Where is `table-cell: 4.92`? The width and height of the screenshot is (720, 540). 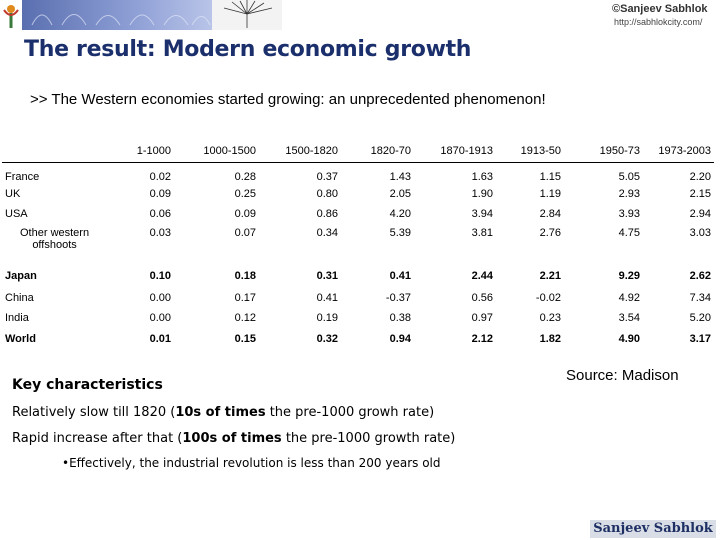 table-cell: 4.92 is located at coordinates (629, 298).